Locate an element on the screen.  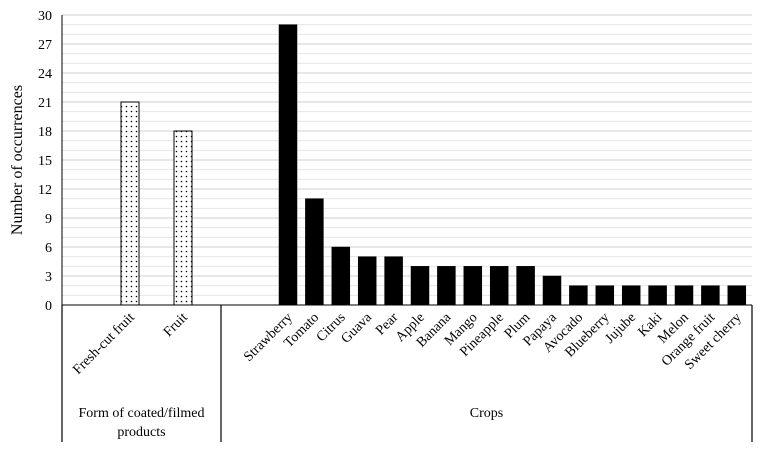
bar-banana is located at coordinates (446, 286).